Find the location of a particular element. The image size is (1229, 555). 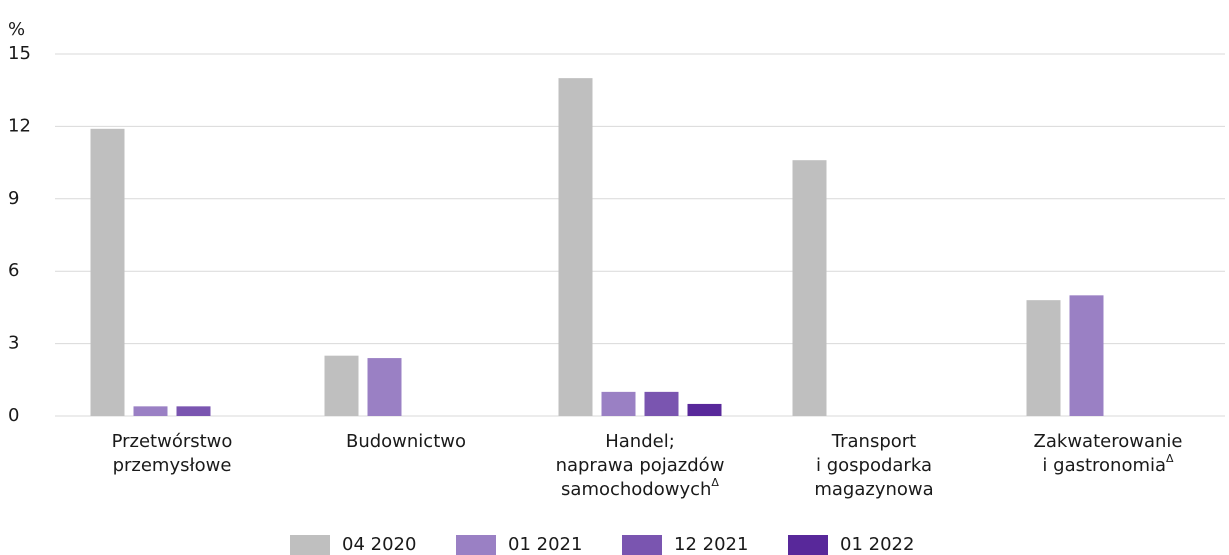

y-tick-label: 0 is located at coordinates (13, 415).